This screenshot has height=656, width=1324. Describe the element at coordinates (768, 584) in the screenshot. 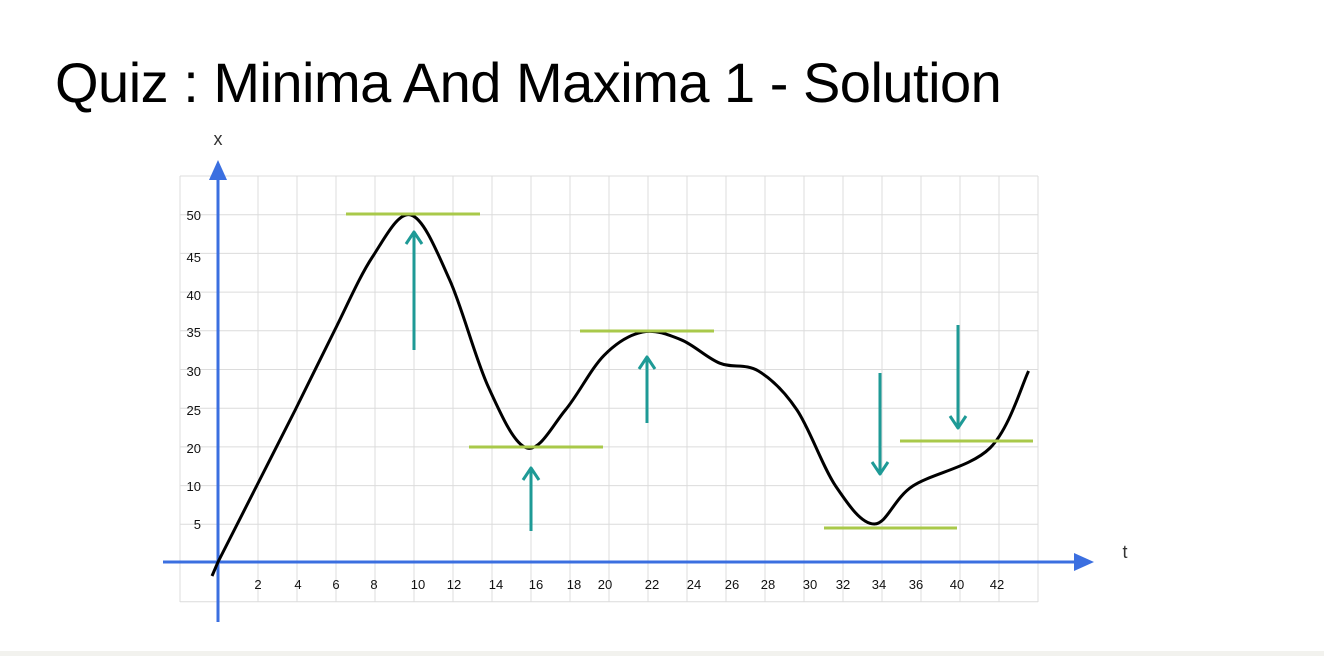

I see `x-tick-label: 28` at that location.